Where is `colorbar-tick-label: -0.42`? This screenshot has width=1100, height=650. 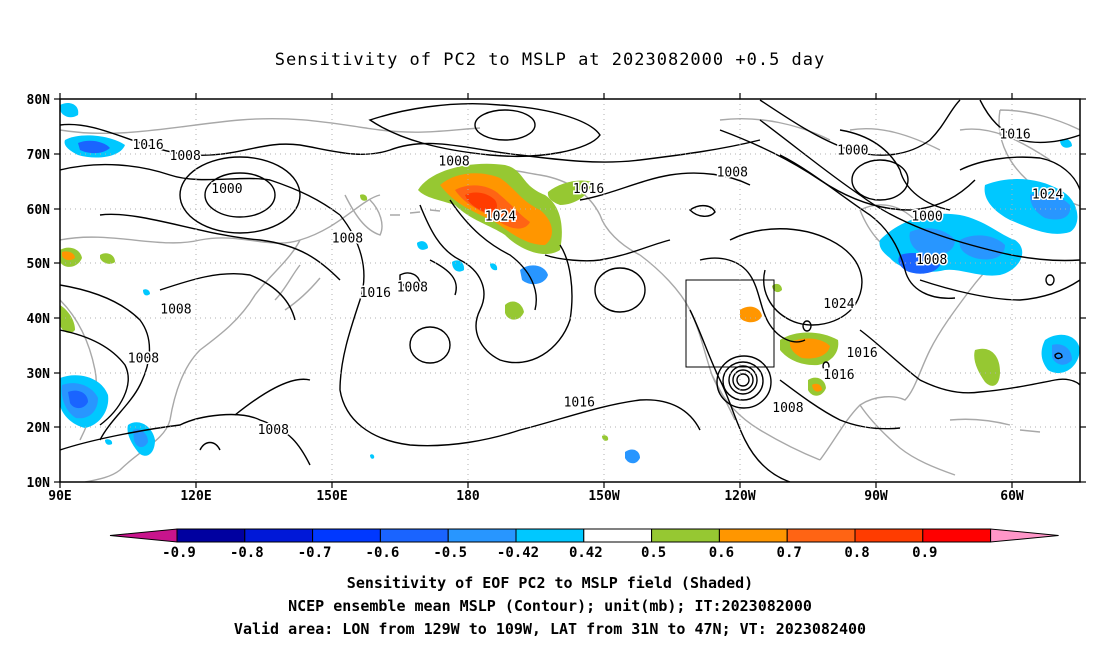 colorbar-tick-label: -0.42 is located at coordinates (518, 553).